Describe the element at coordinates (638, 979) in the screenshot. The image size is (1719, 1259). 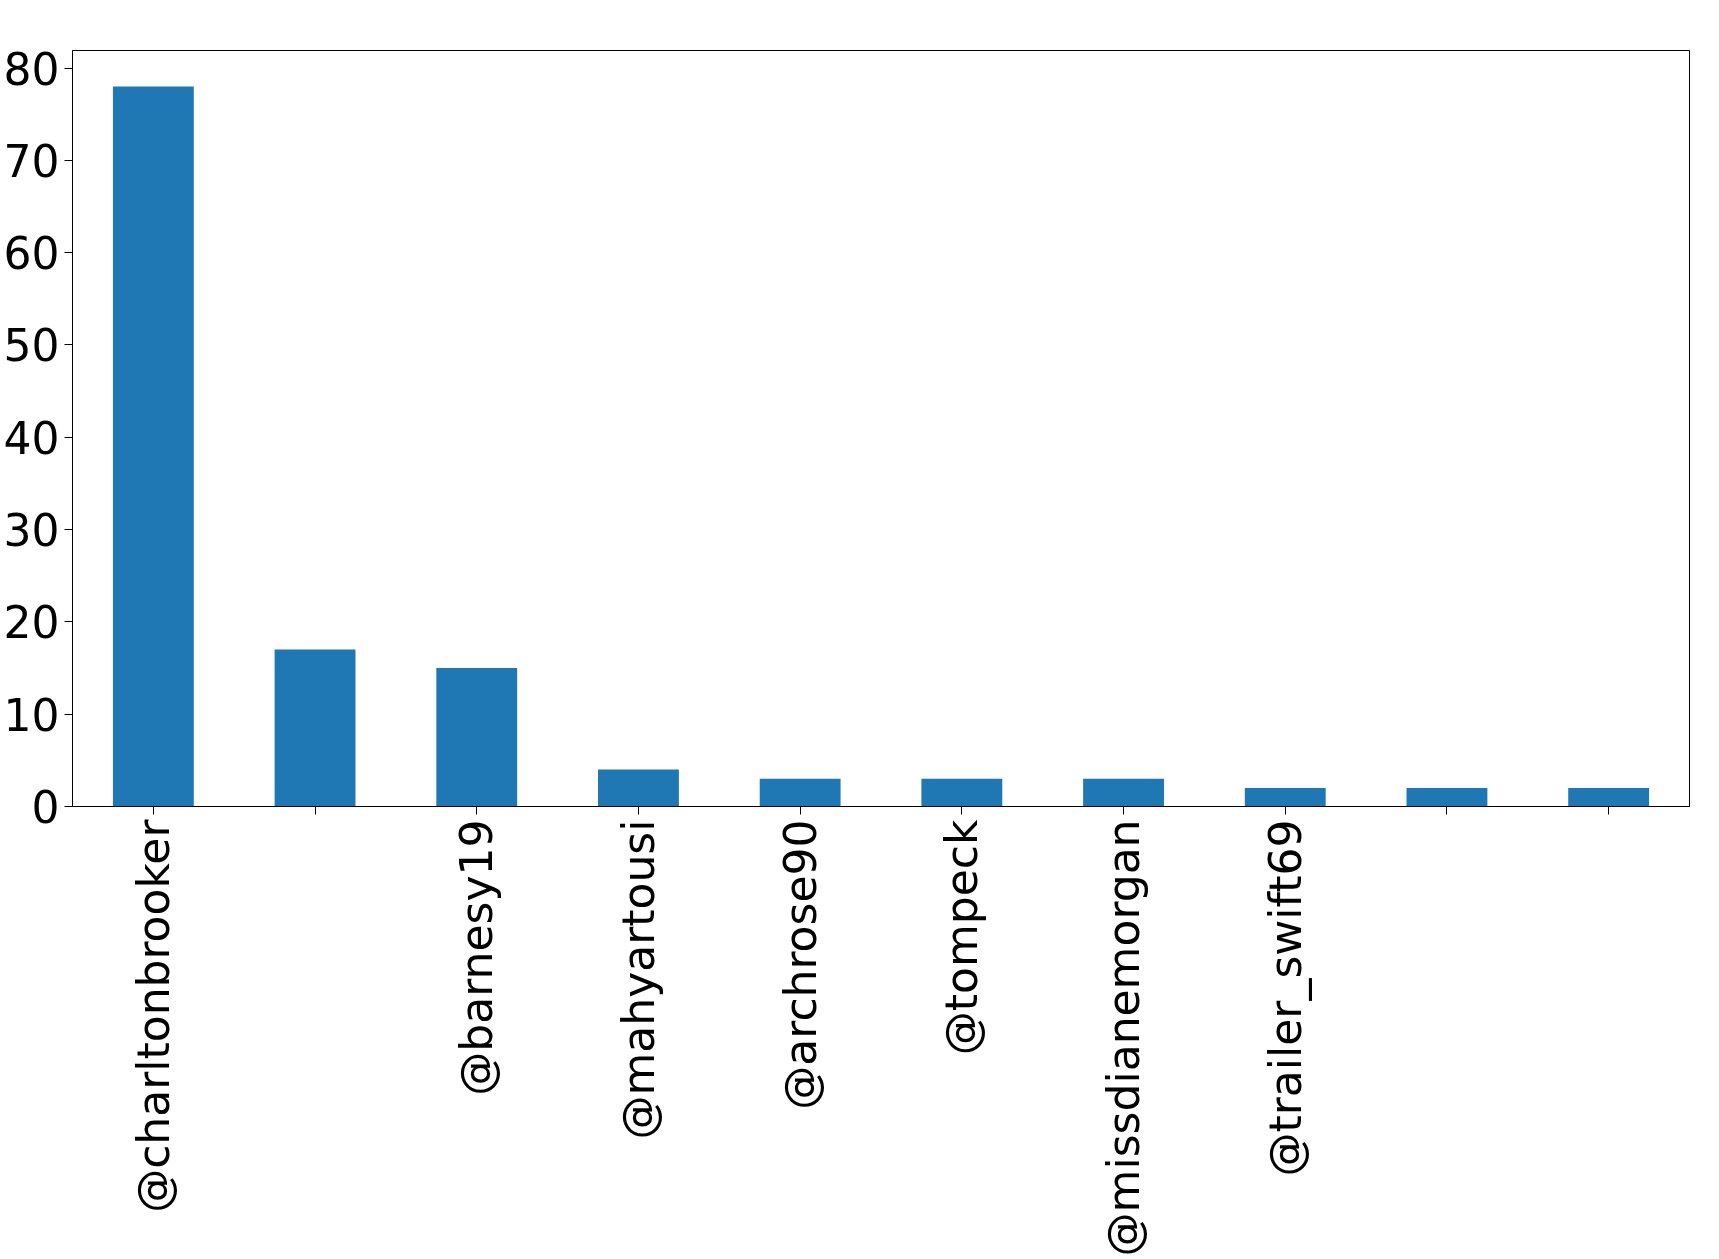
I see `x-tick-label: @mahyartousi` at that location.